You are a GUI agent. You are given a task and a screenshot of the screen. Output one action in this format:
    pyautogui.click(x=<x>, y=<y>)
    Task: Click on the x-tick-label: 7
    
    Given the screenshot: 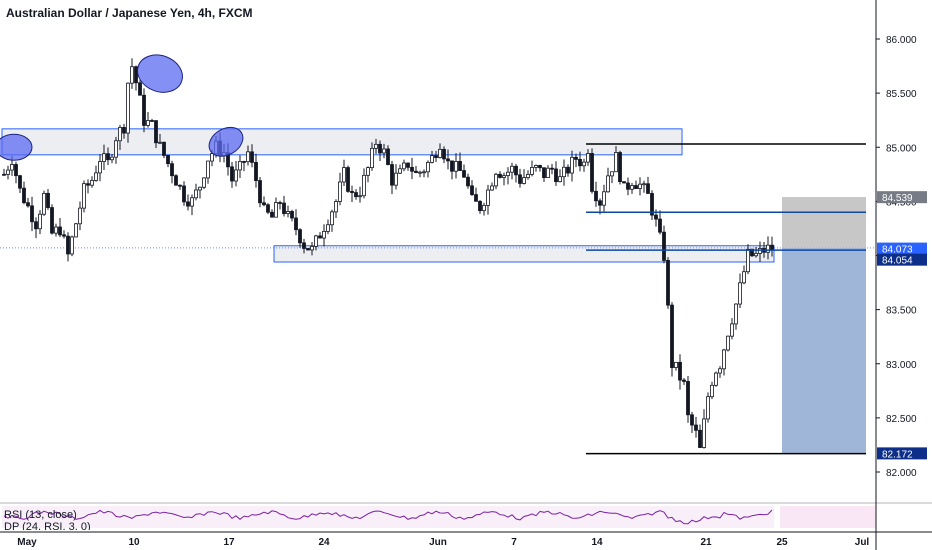 What is the action you would take?
    pyautogui.click(x=514, y=542)
    